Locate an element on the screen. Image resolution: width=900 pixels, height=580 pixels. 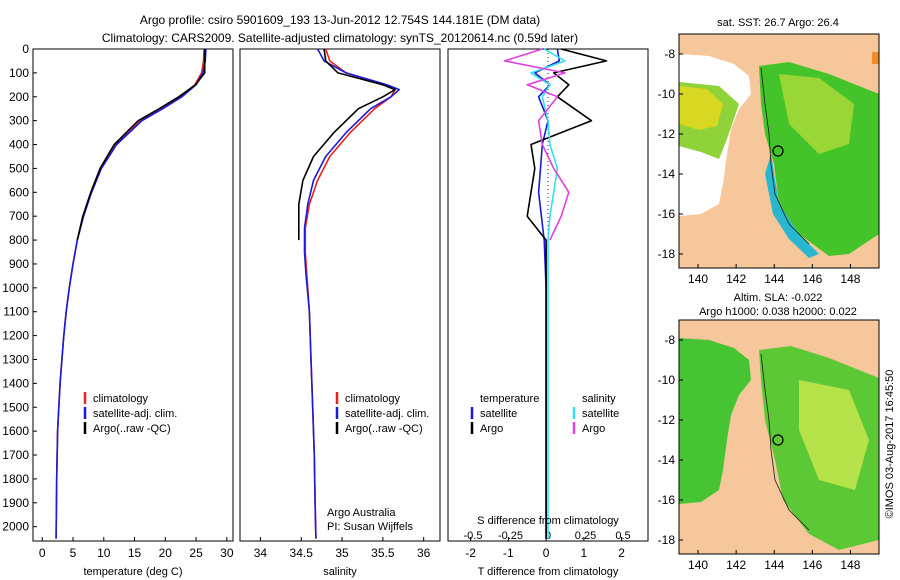
annotation-argo-australia: Argo Australia is located at coordinates (361, 513).